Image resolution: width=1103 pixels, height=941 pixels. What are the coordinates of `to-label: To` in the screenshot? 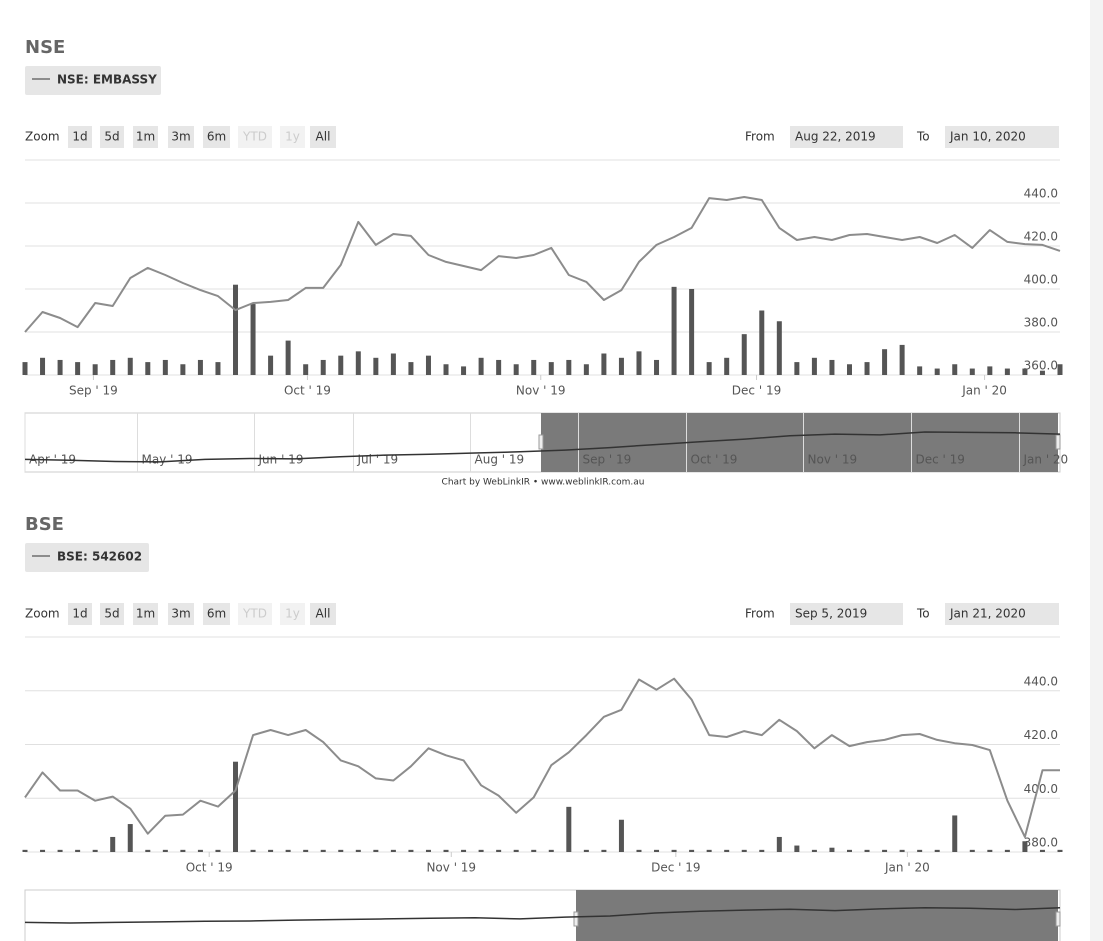 It's located at (923, 614).